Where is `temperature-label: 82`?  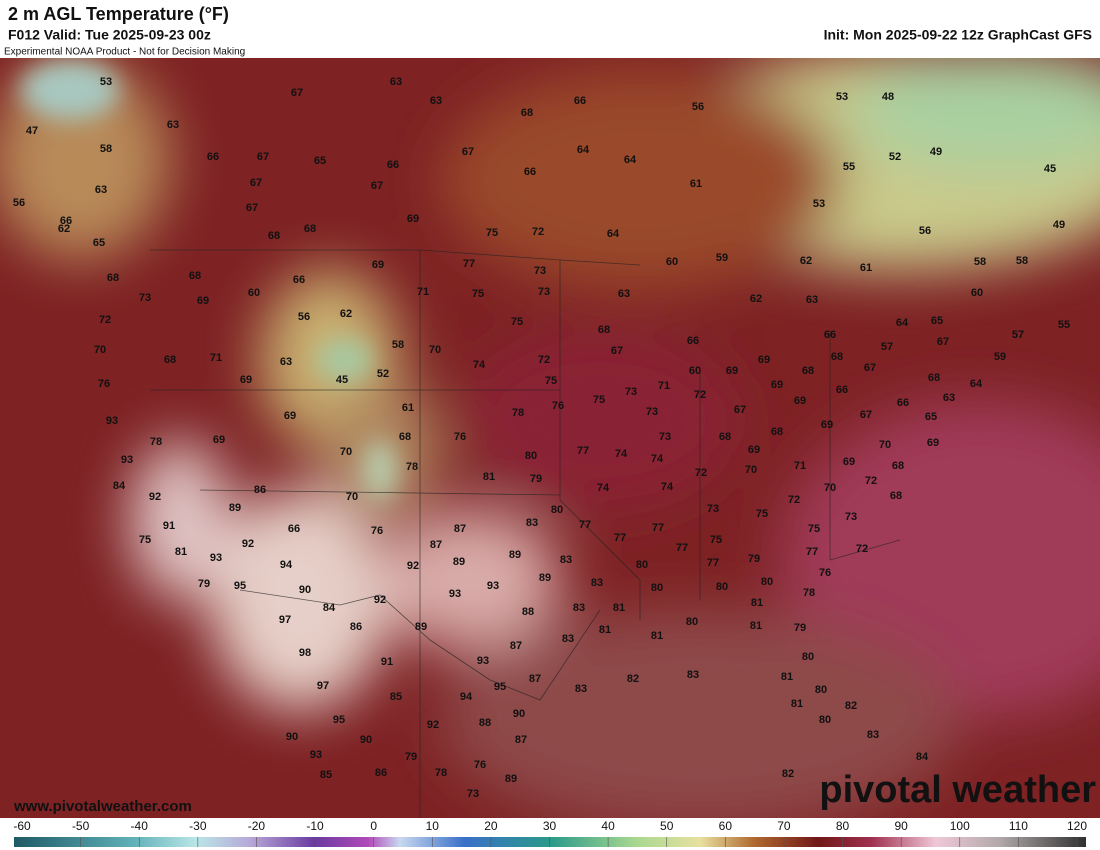
temperature-label: 82 is located at coordinates (633, 679).